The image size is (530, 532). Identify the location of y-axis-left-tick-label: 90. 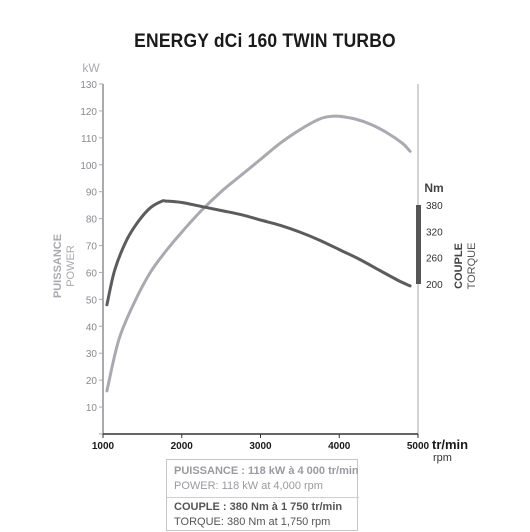
(92, 193).